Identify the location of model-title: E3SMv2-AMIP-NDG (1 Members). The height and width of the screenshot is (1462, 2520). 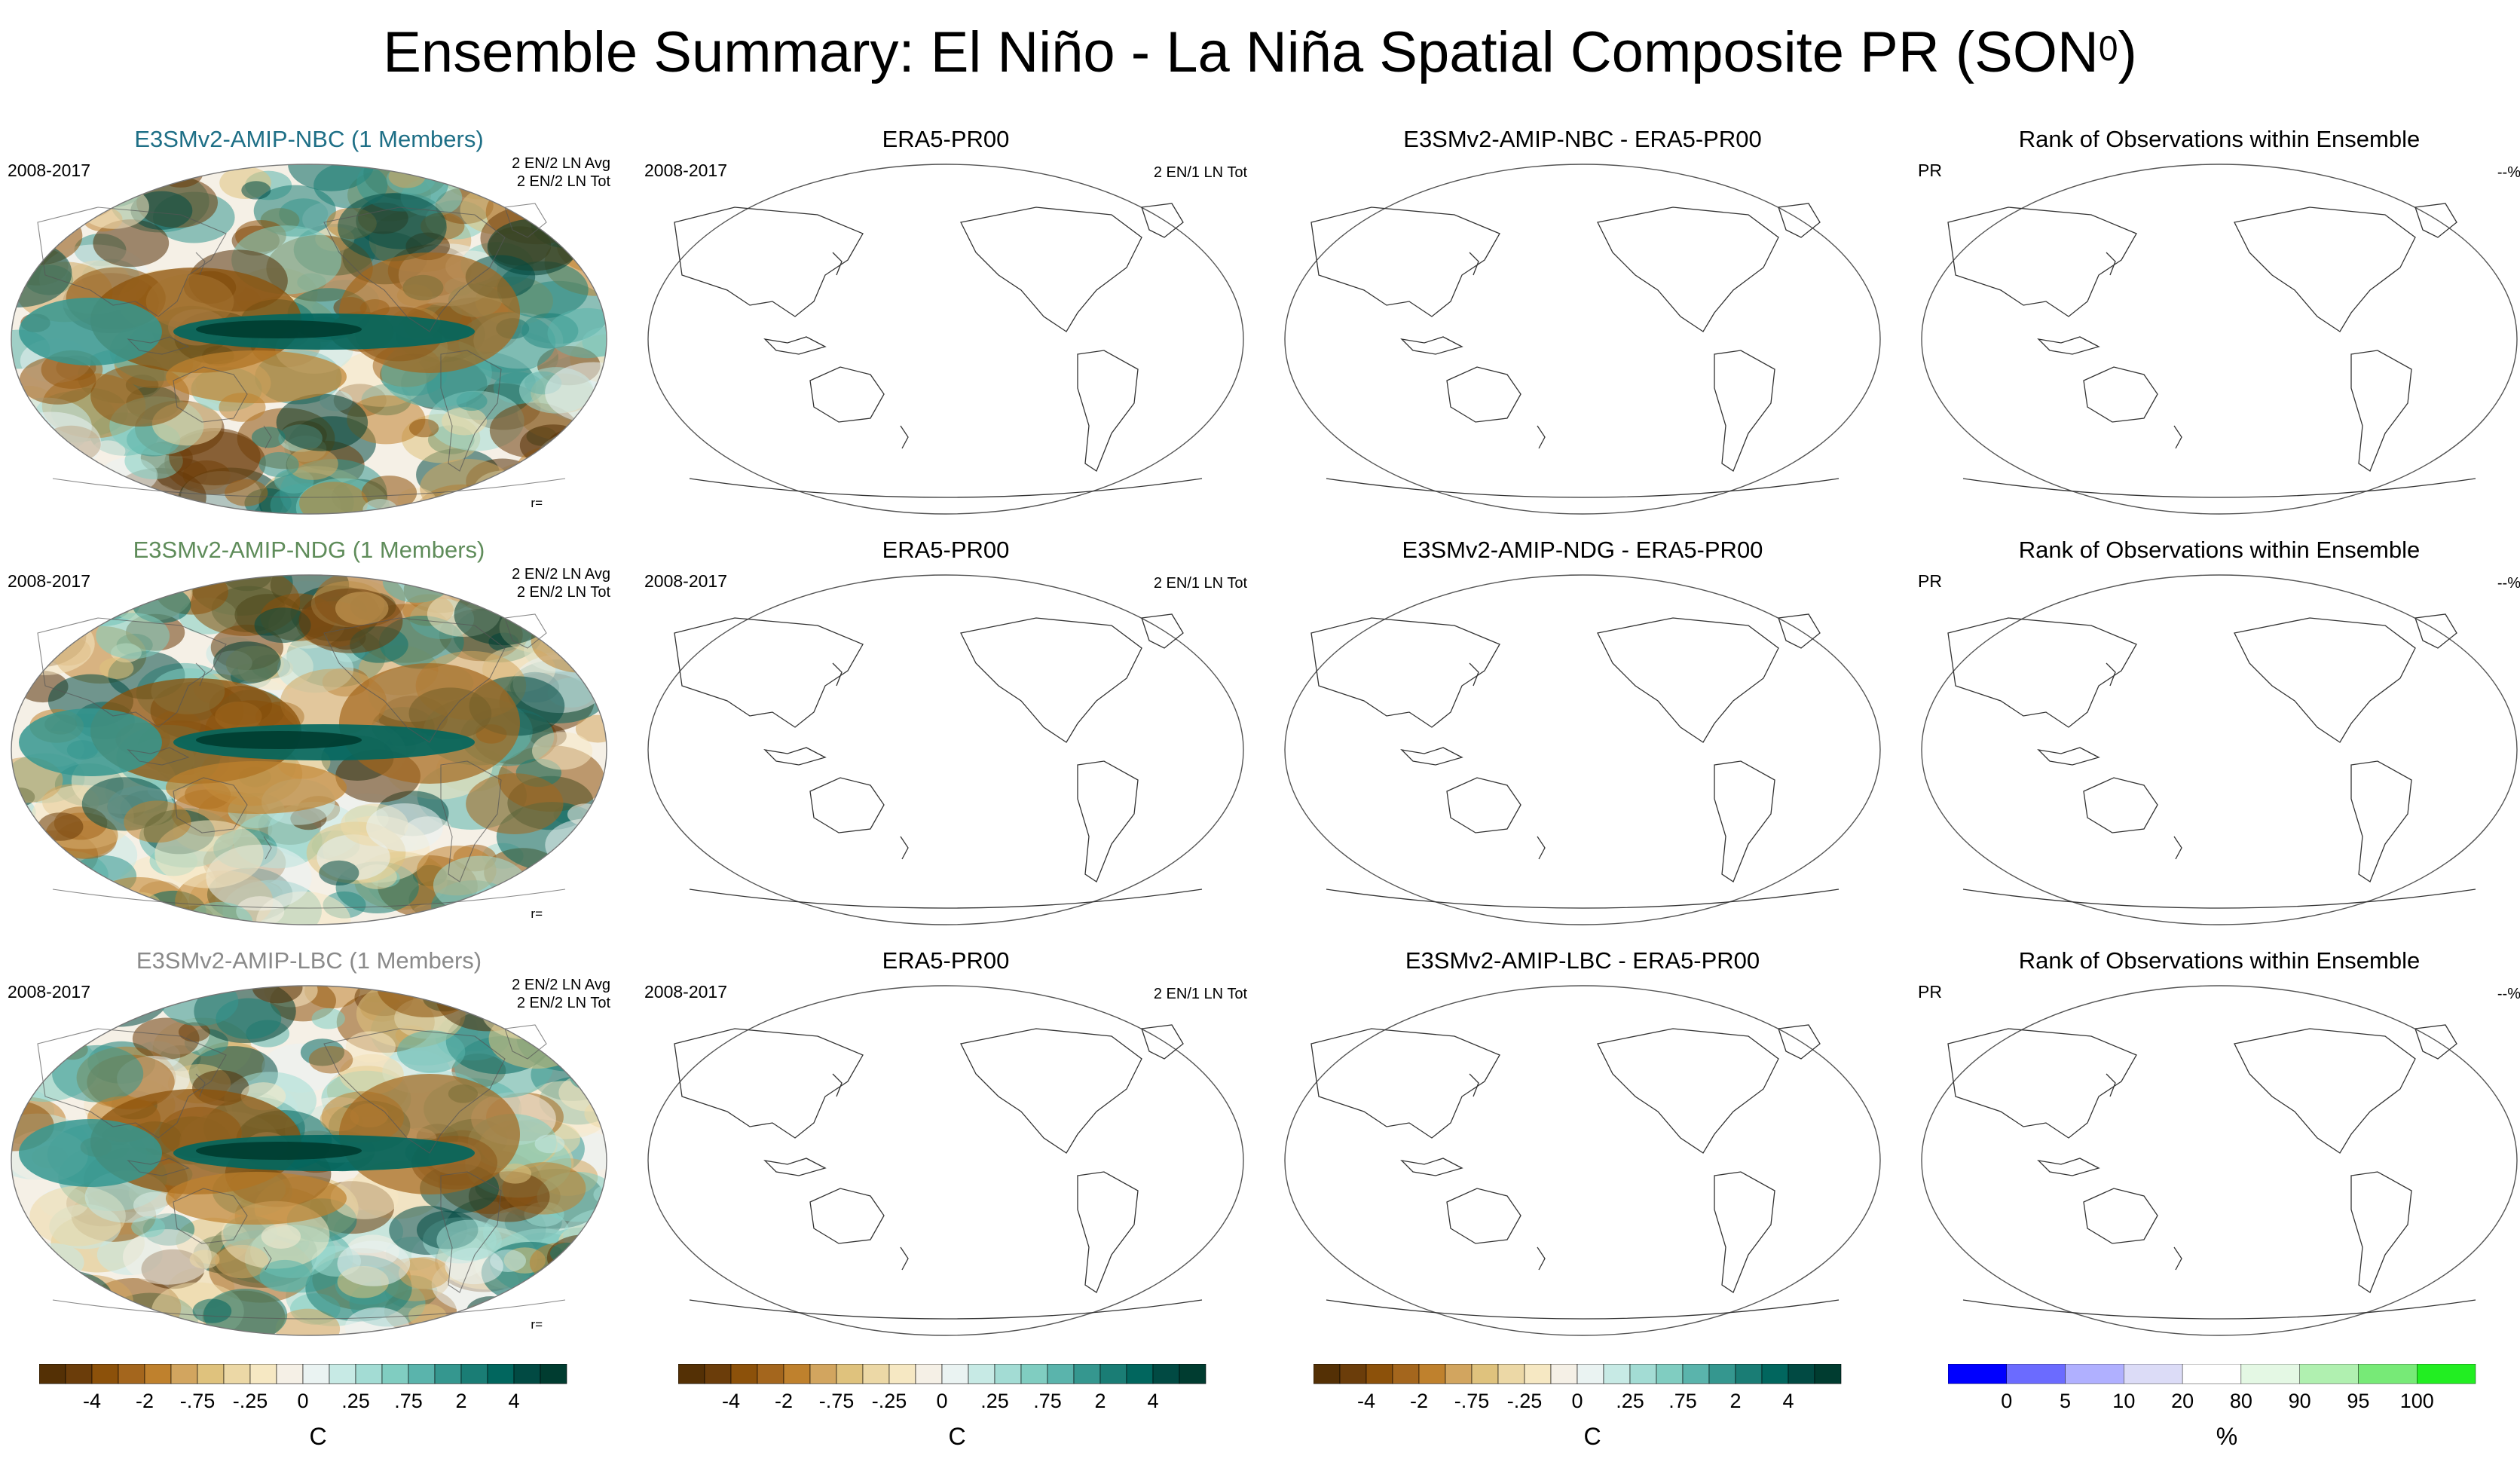
(309, 550).